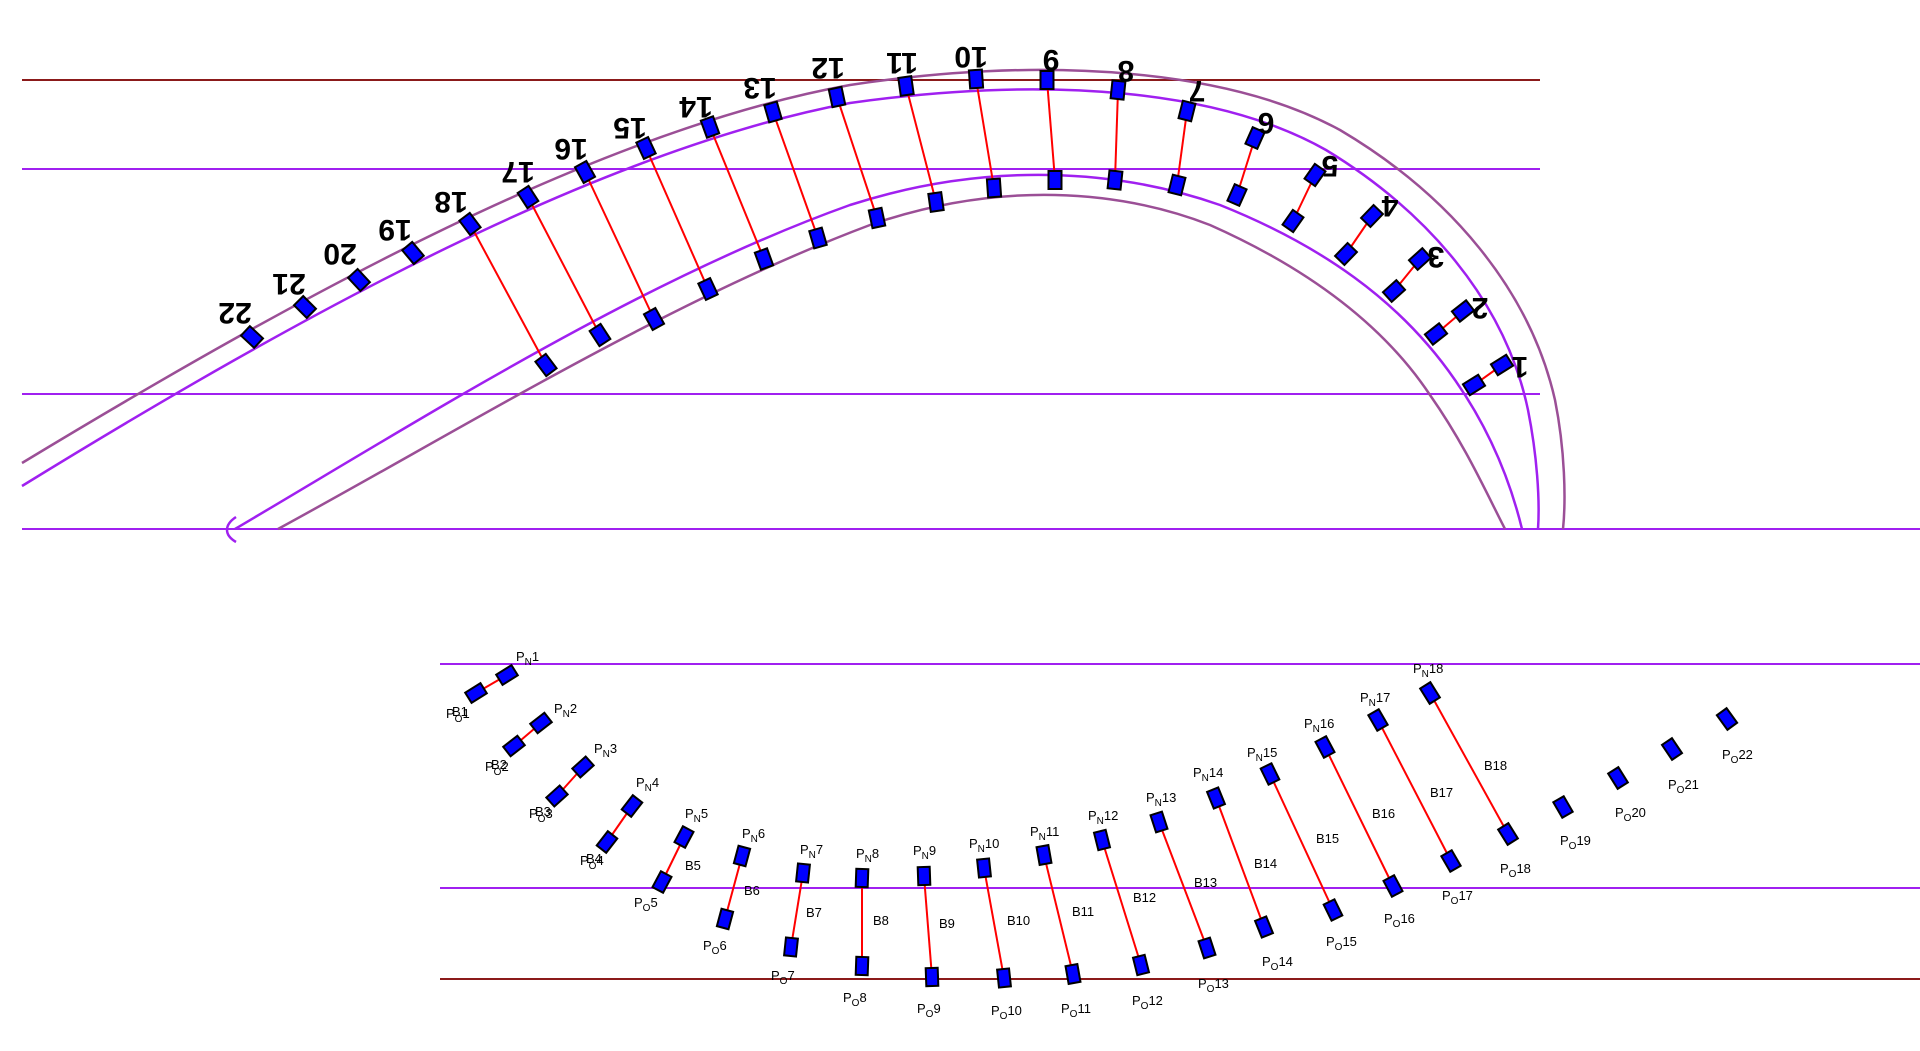  What do you see at coordinates (1277, 963) in the screenshot?
I see `po-label-14: PO14` at bounding box center [1277, 963].